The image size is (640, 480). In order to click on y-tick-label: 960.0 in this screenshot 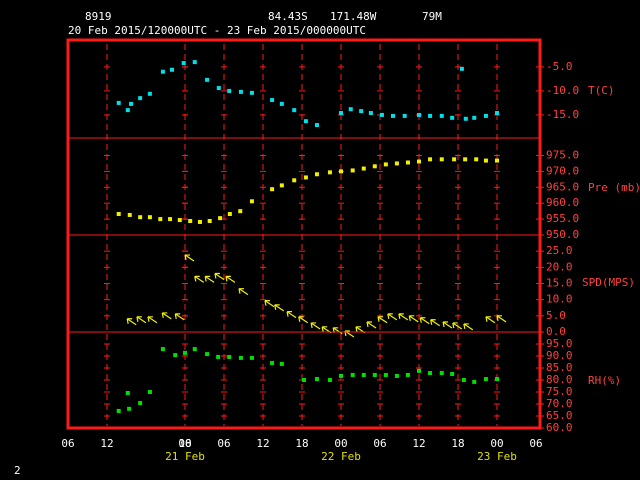, I will do `click(562, 202)`.